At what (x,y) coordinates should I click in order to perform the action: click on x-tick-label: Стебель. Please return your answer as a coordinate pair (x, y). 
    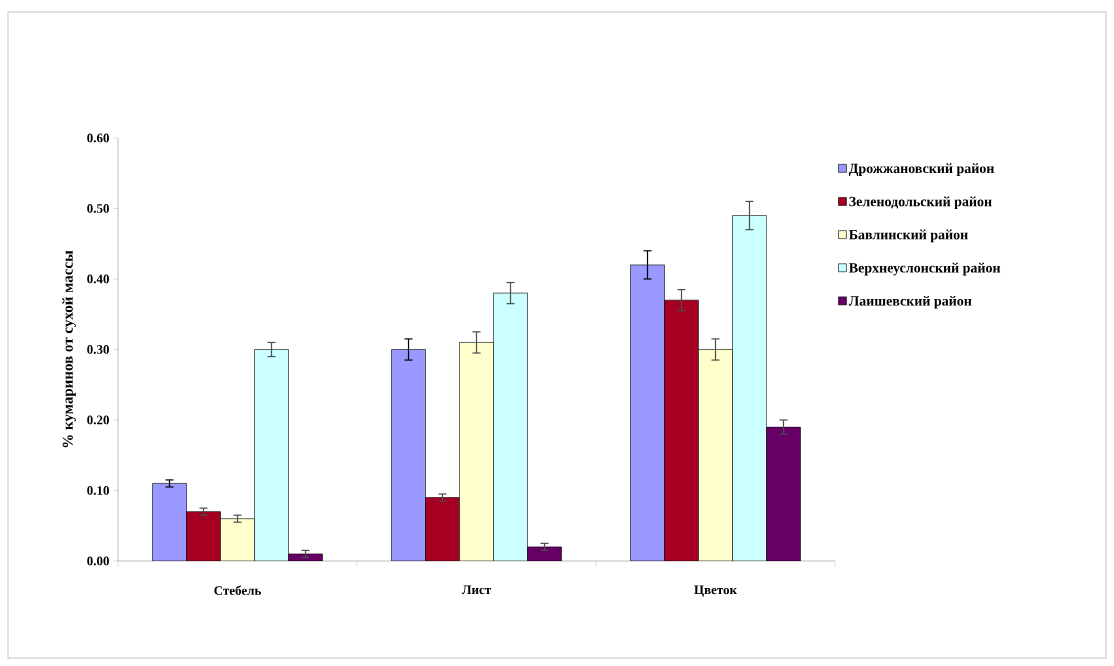
    Looking at the image, I should click on (238, 590).